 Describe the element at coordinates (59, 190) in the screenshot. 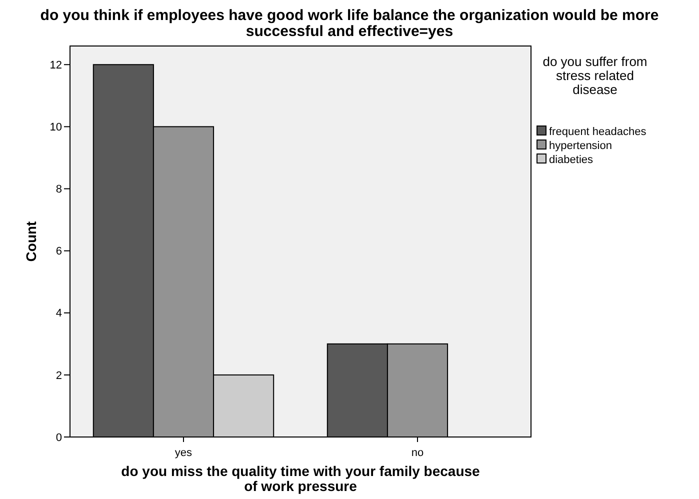

I see `y-tick-label: 8` at that location.